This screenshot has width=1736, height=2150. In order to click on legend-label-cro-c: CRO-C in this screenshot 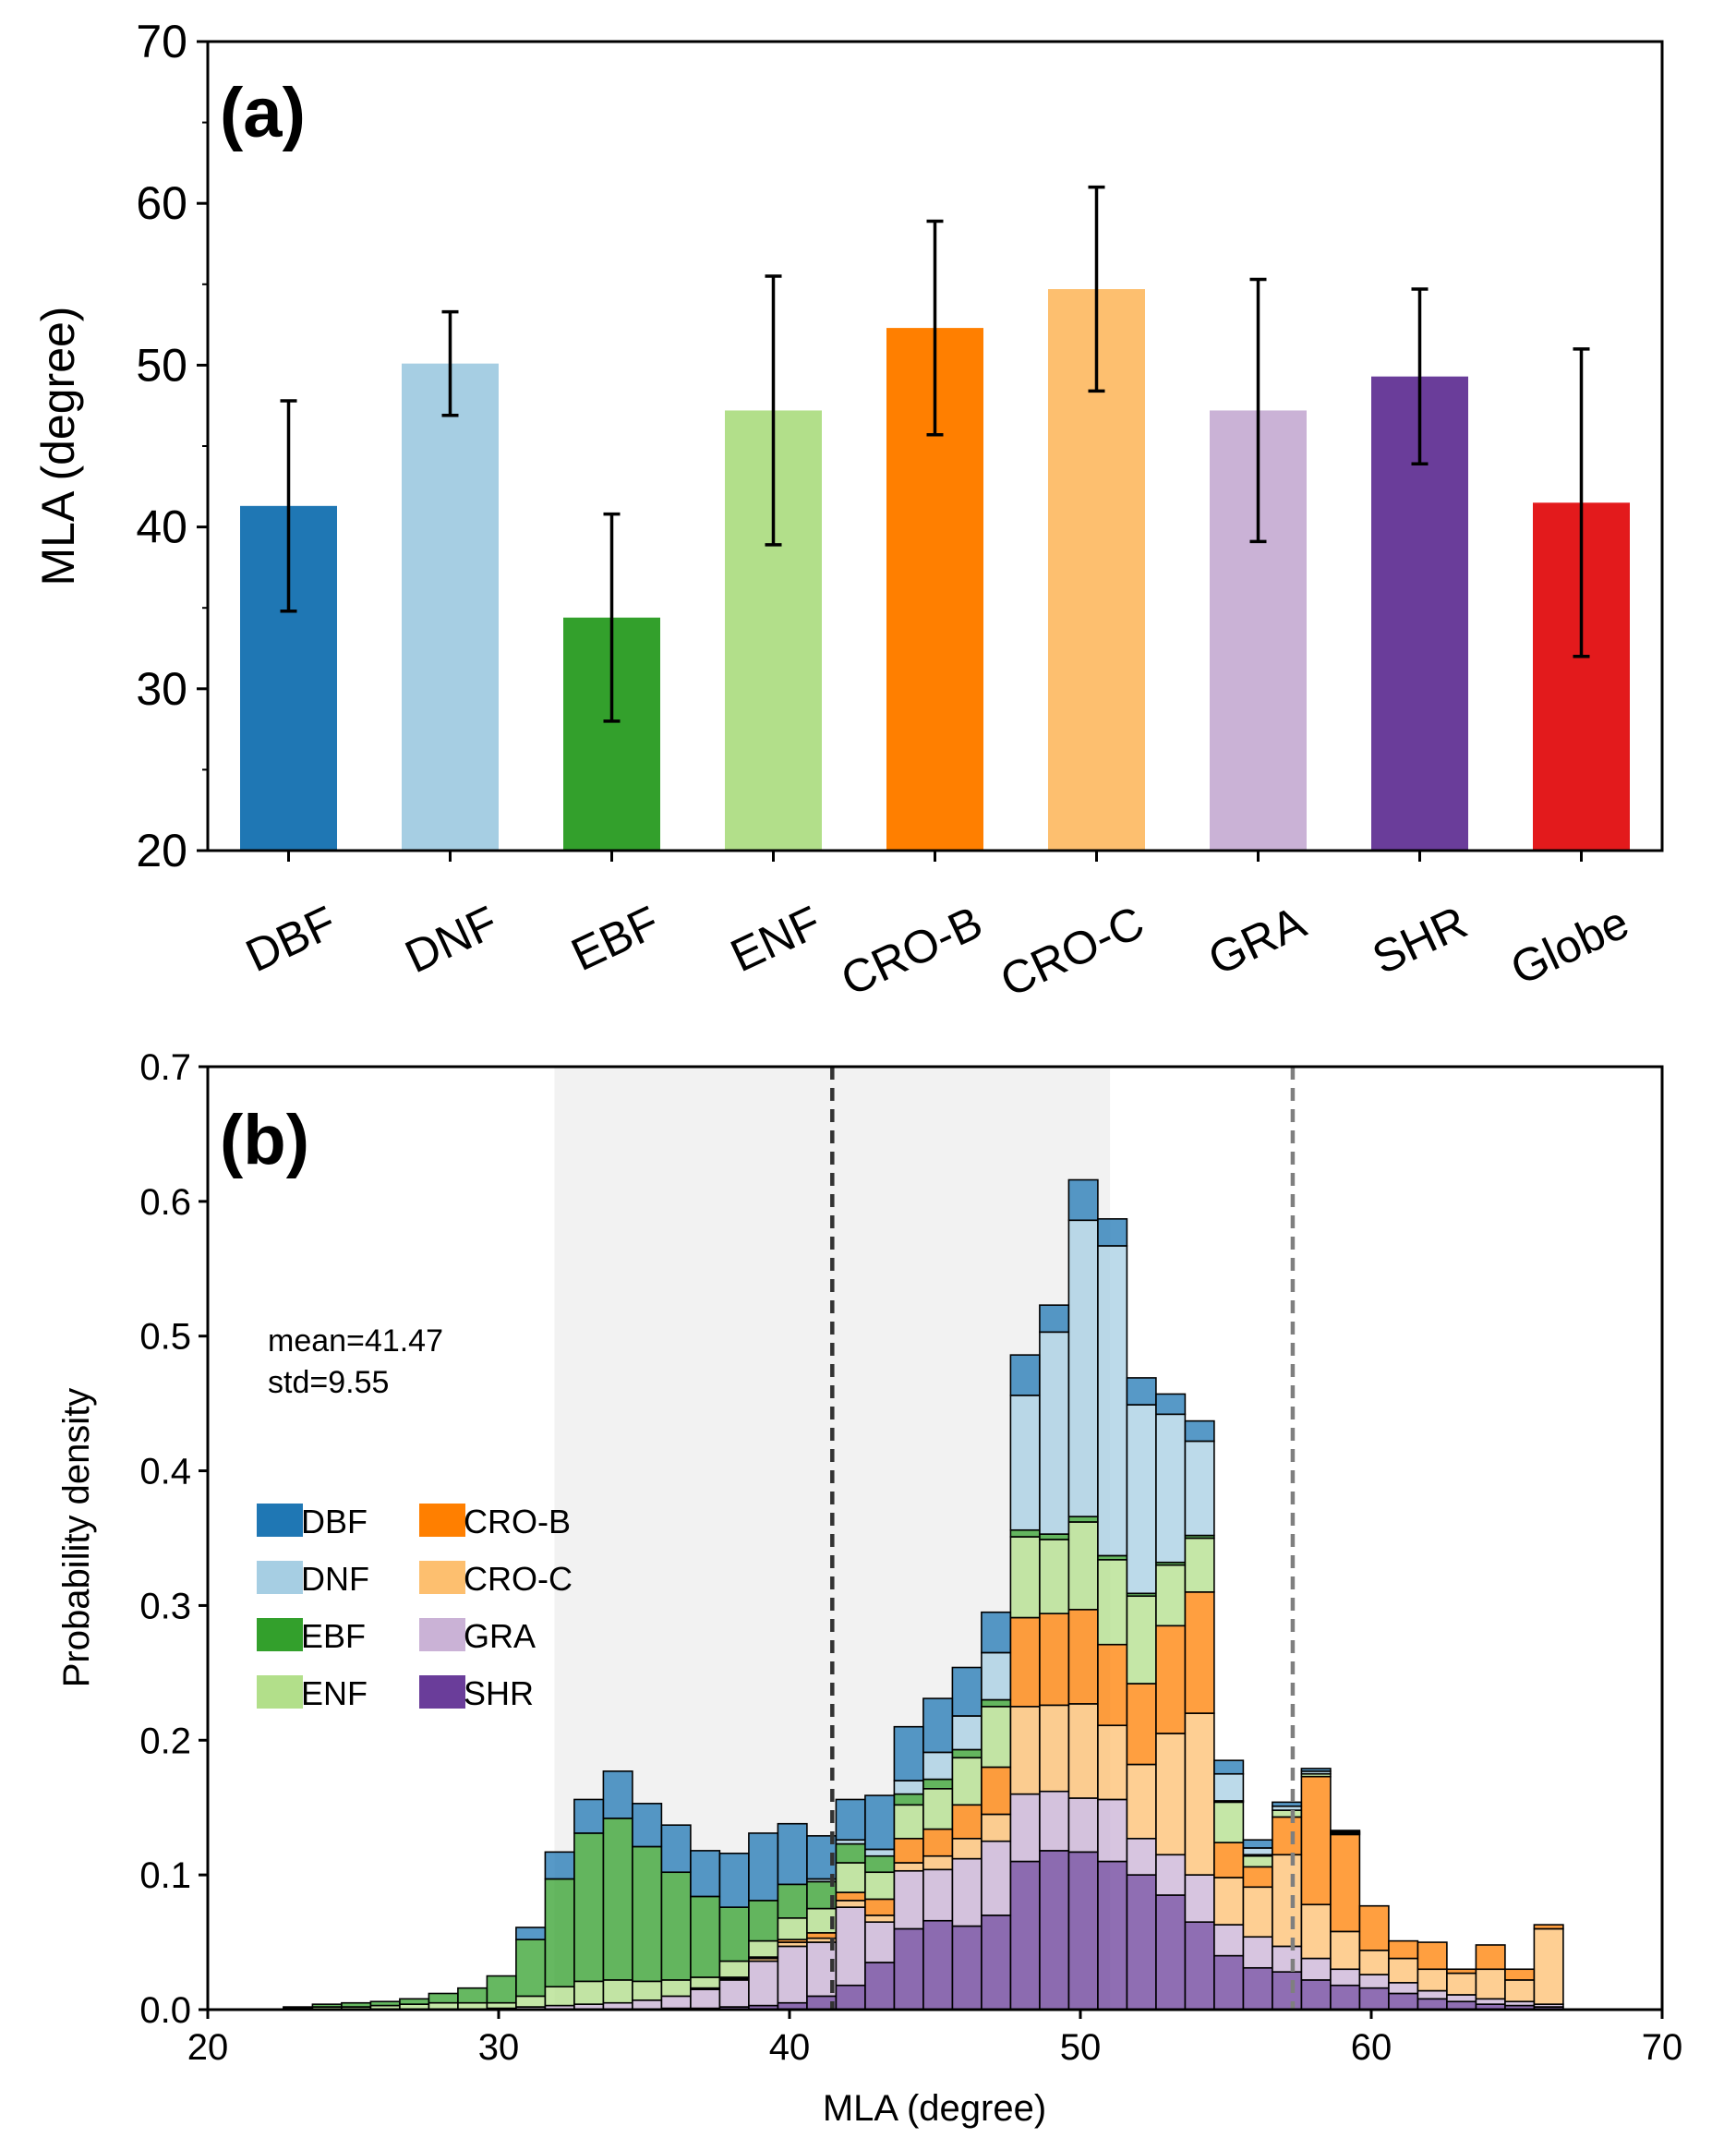, I will do `click(518, 1579)`.